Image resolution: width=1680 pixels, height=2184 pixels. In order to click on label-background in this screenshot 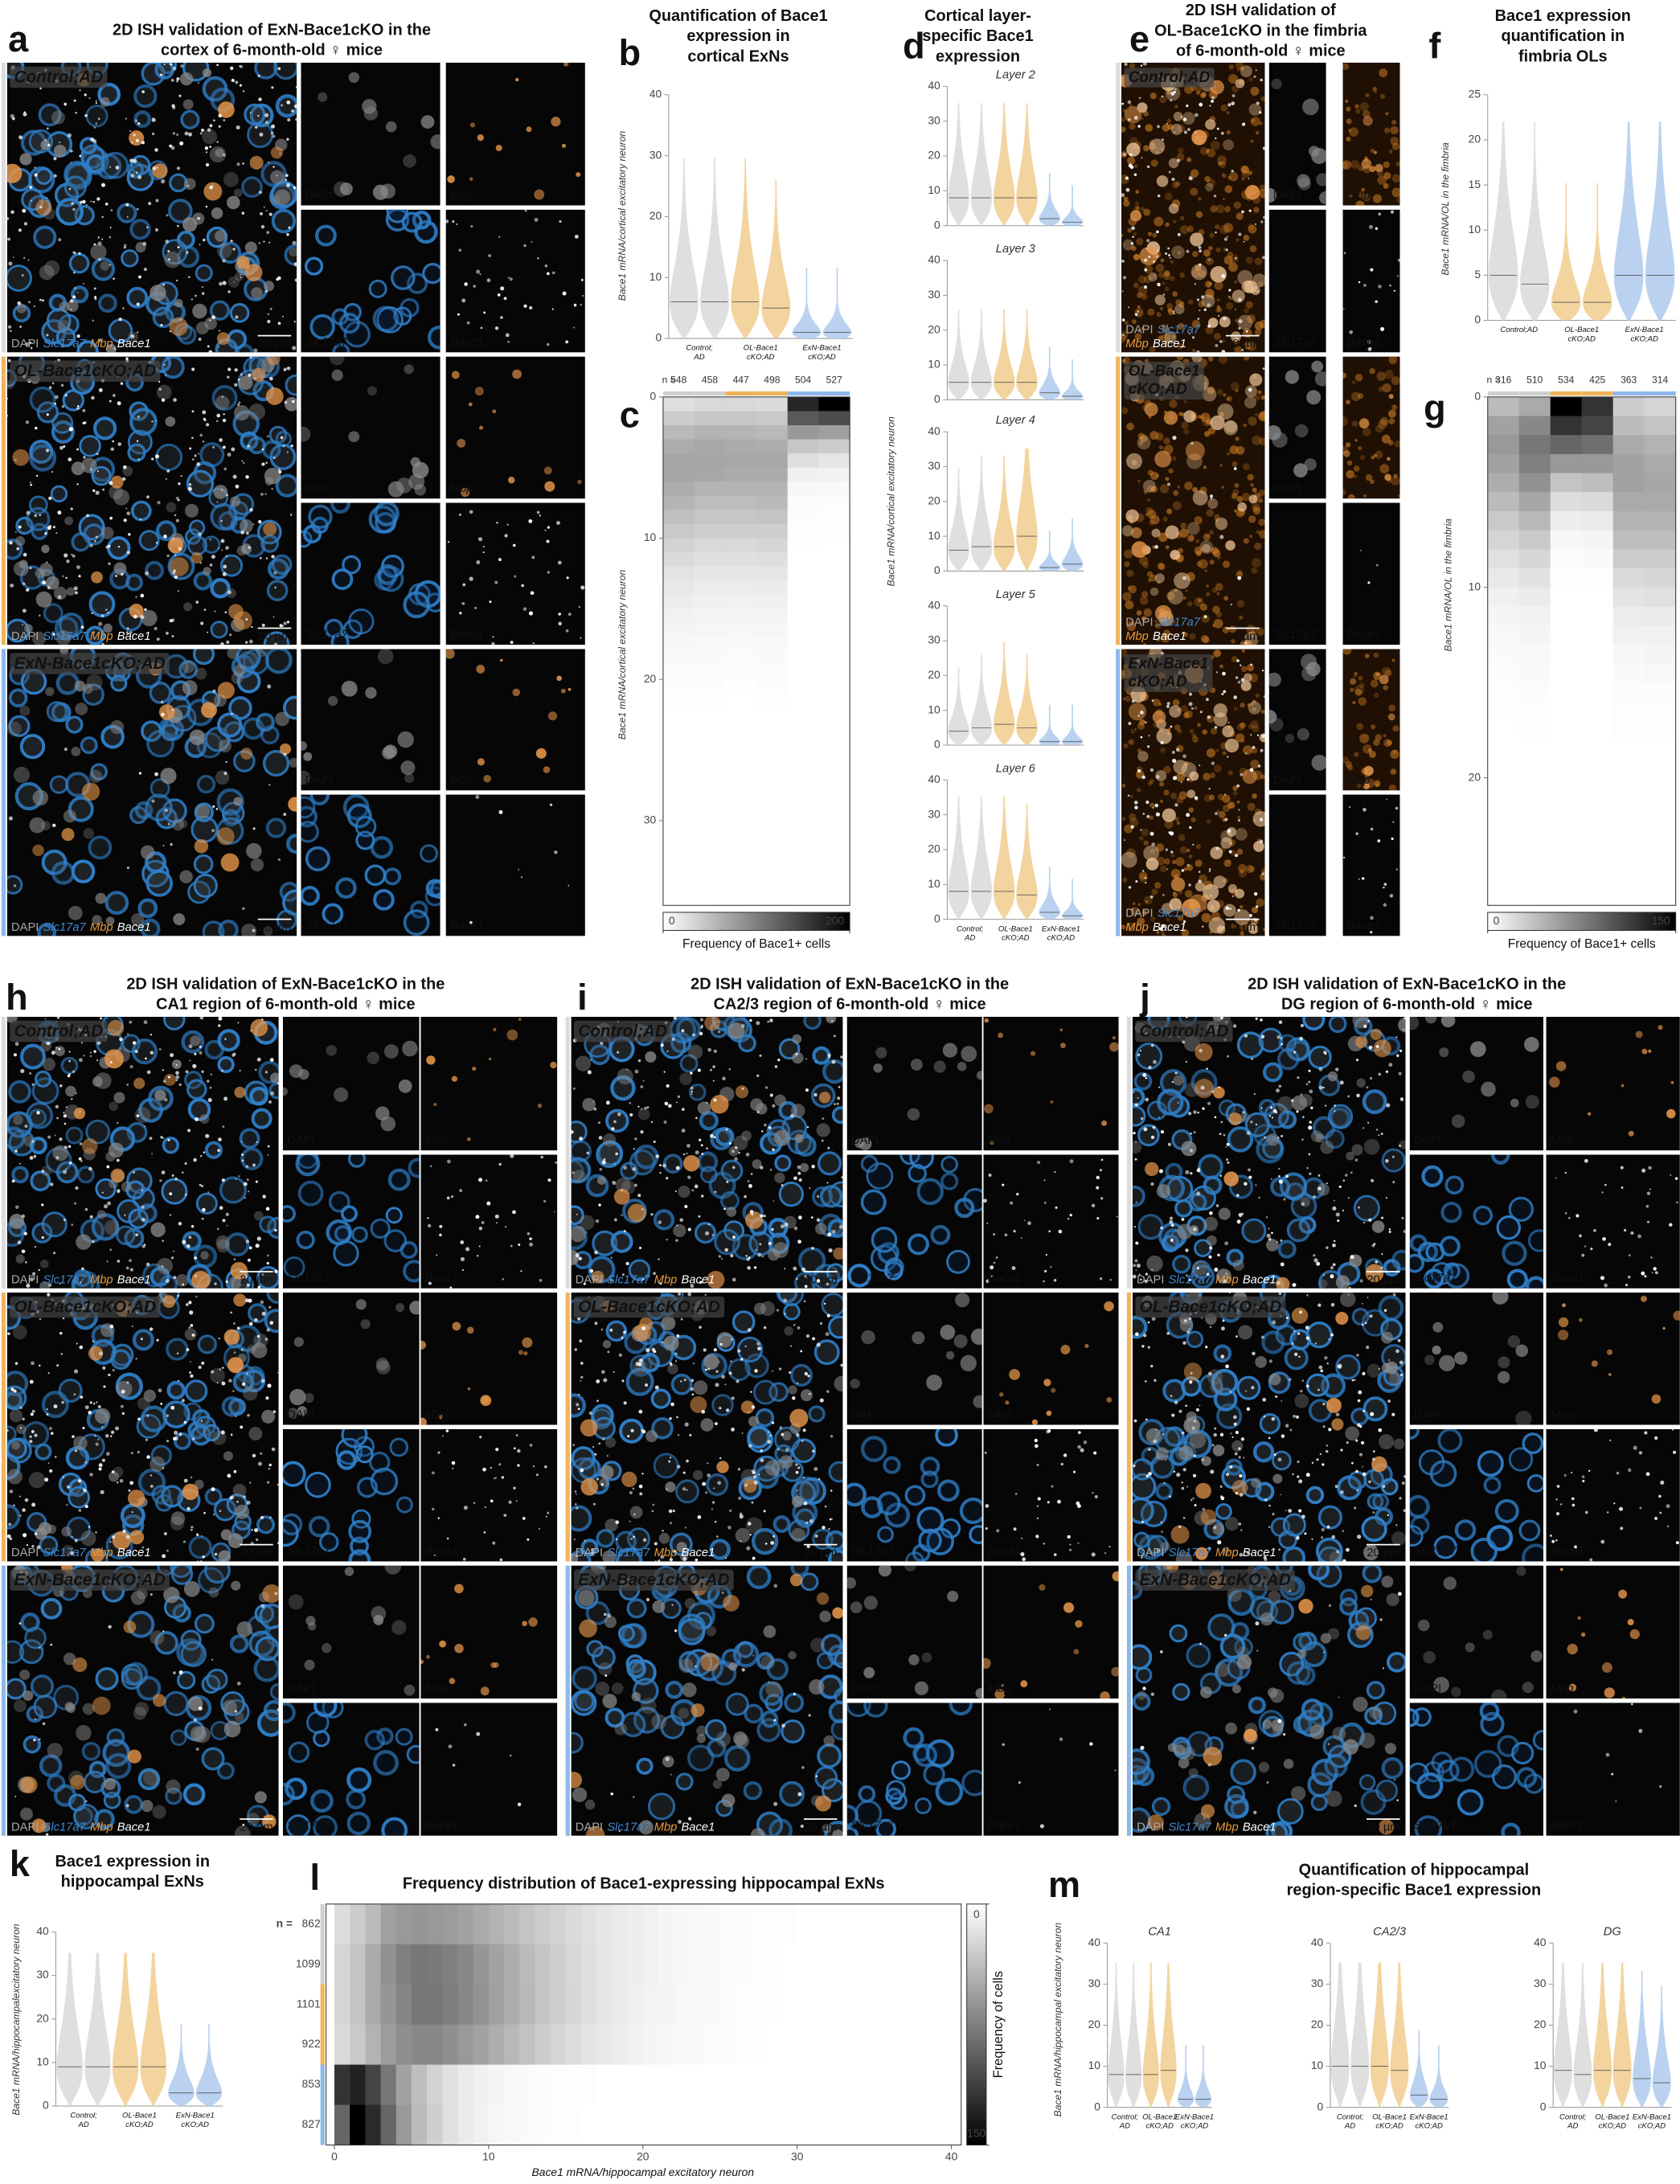, I will do `click(59, 1031)`.